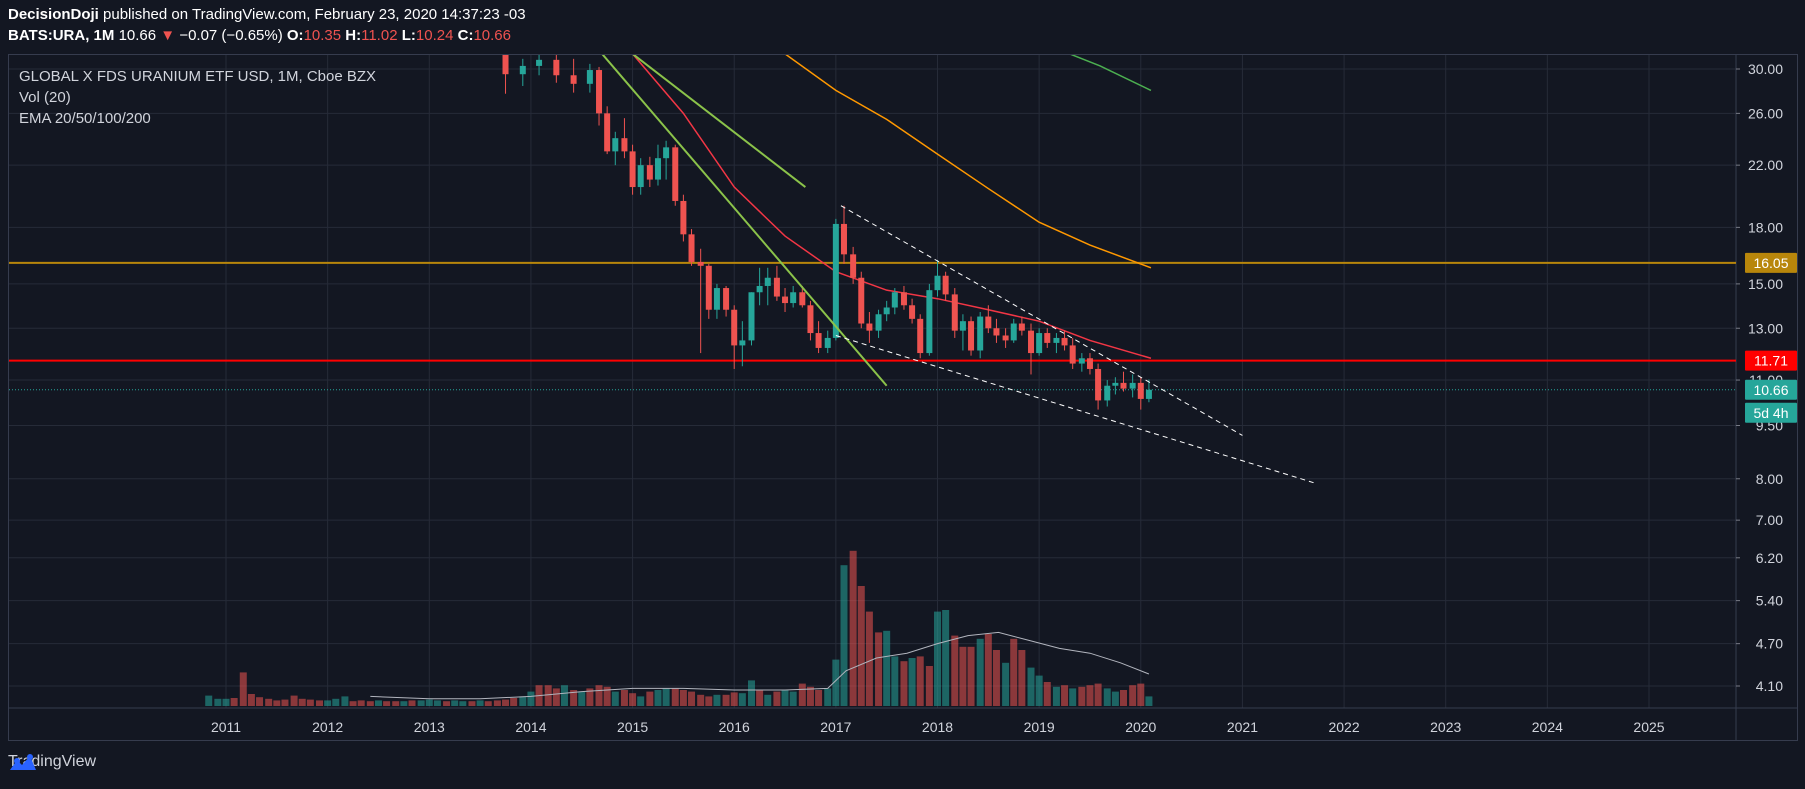 The image size is (1805, 789). Describe the element at coordinates (760, 665) in the screenshot. I see `volume-ma-line` at that location.